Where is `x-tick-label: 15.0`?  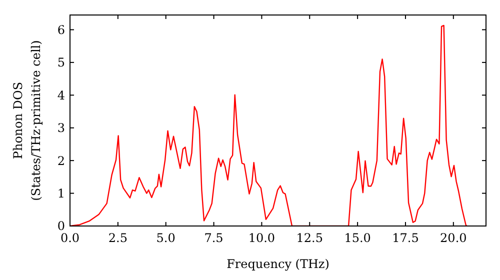 x-tick-label: 15.0 is located at coordinates (357, 238).